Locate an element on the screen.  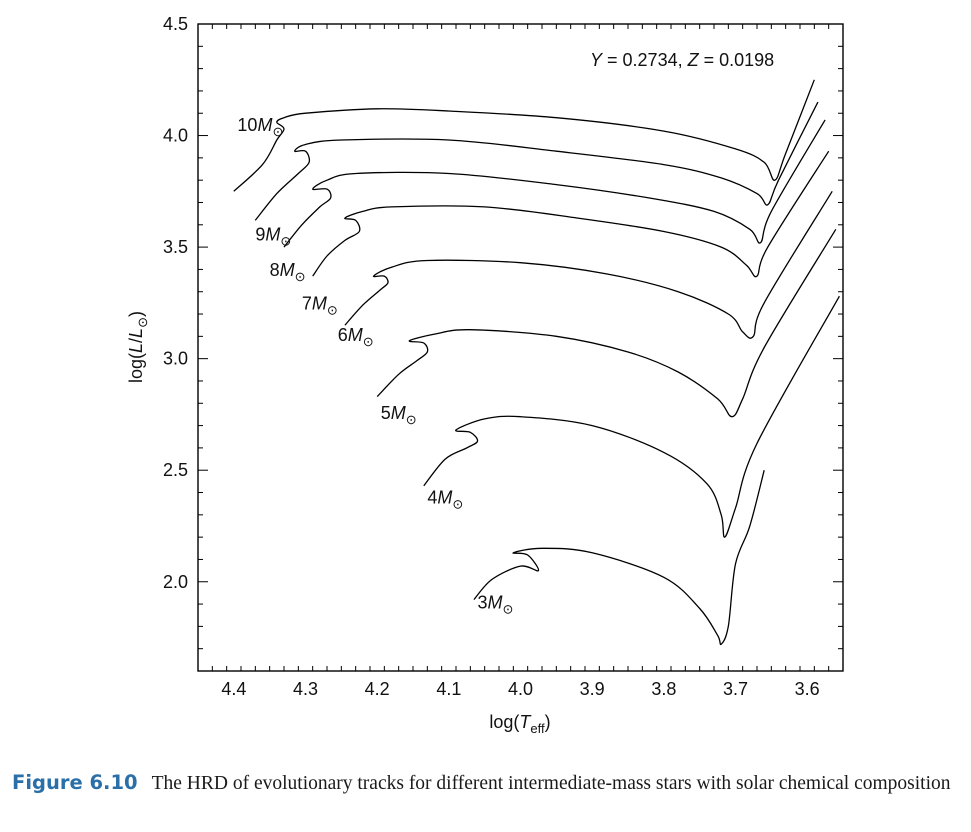
y-axis-label: log(L/L⊙) is located at coordinates (138, 347).